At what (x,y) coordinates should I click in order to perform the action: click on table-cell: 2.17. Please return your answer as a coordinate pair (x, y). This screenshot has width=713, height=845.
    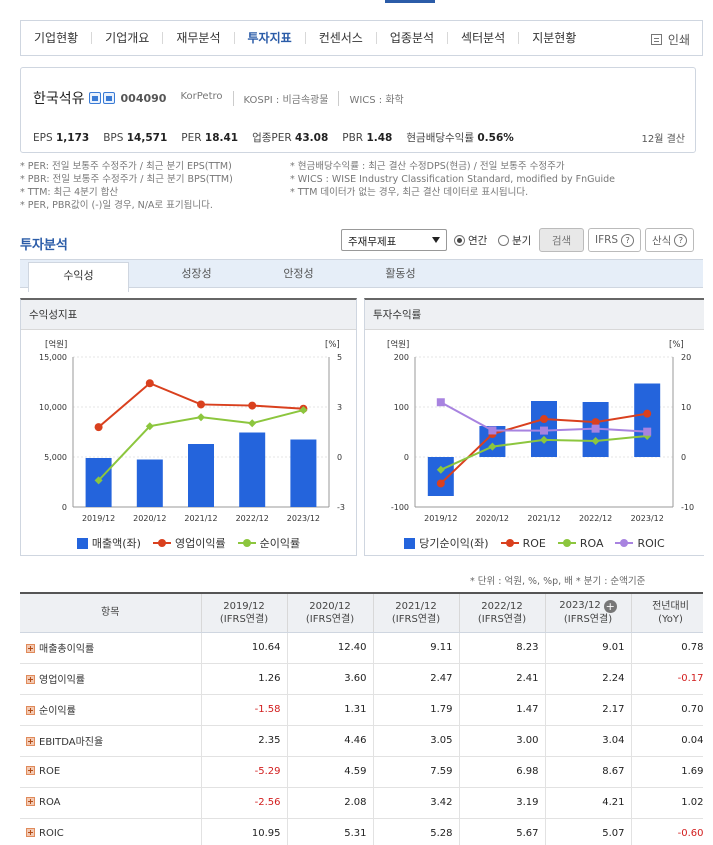
    Looking at the image, I should click on (588, 710).